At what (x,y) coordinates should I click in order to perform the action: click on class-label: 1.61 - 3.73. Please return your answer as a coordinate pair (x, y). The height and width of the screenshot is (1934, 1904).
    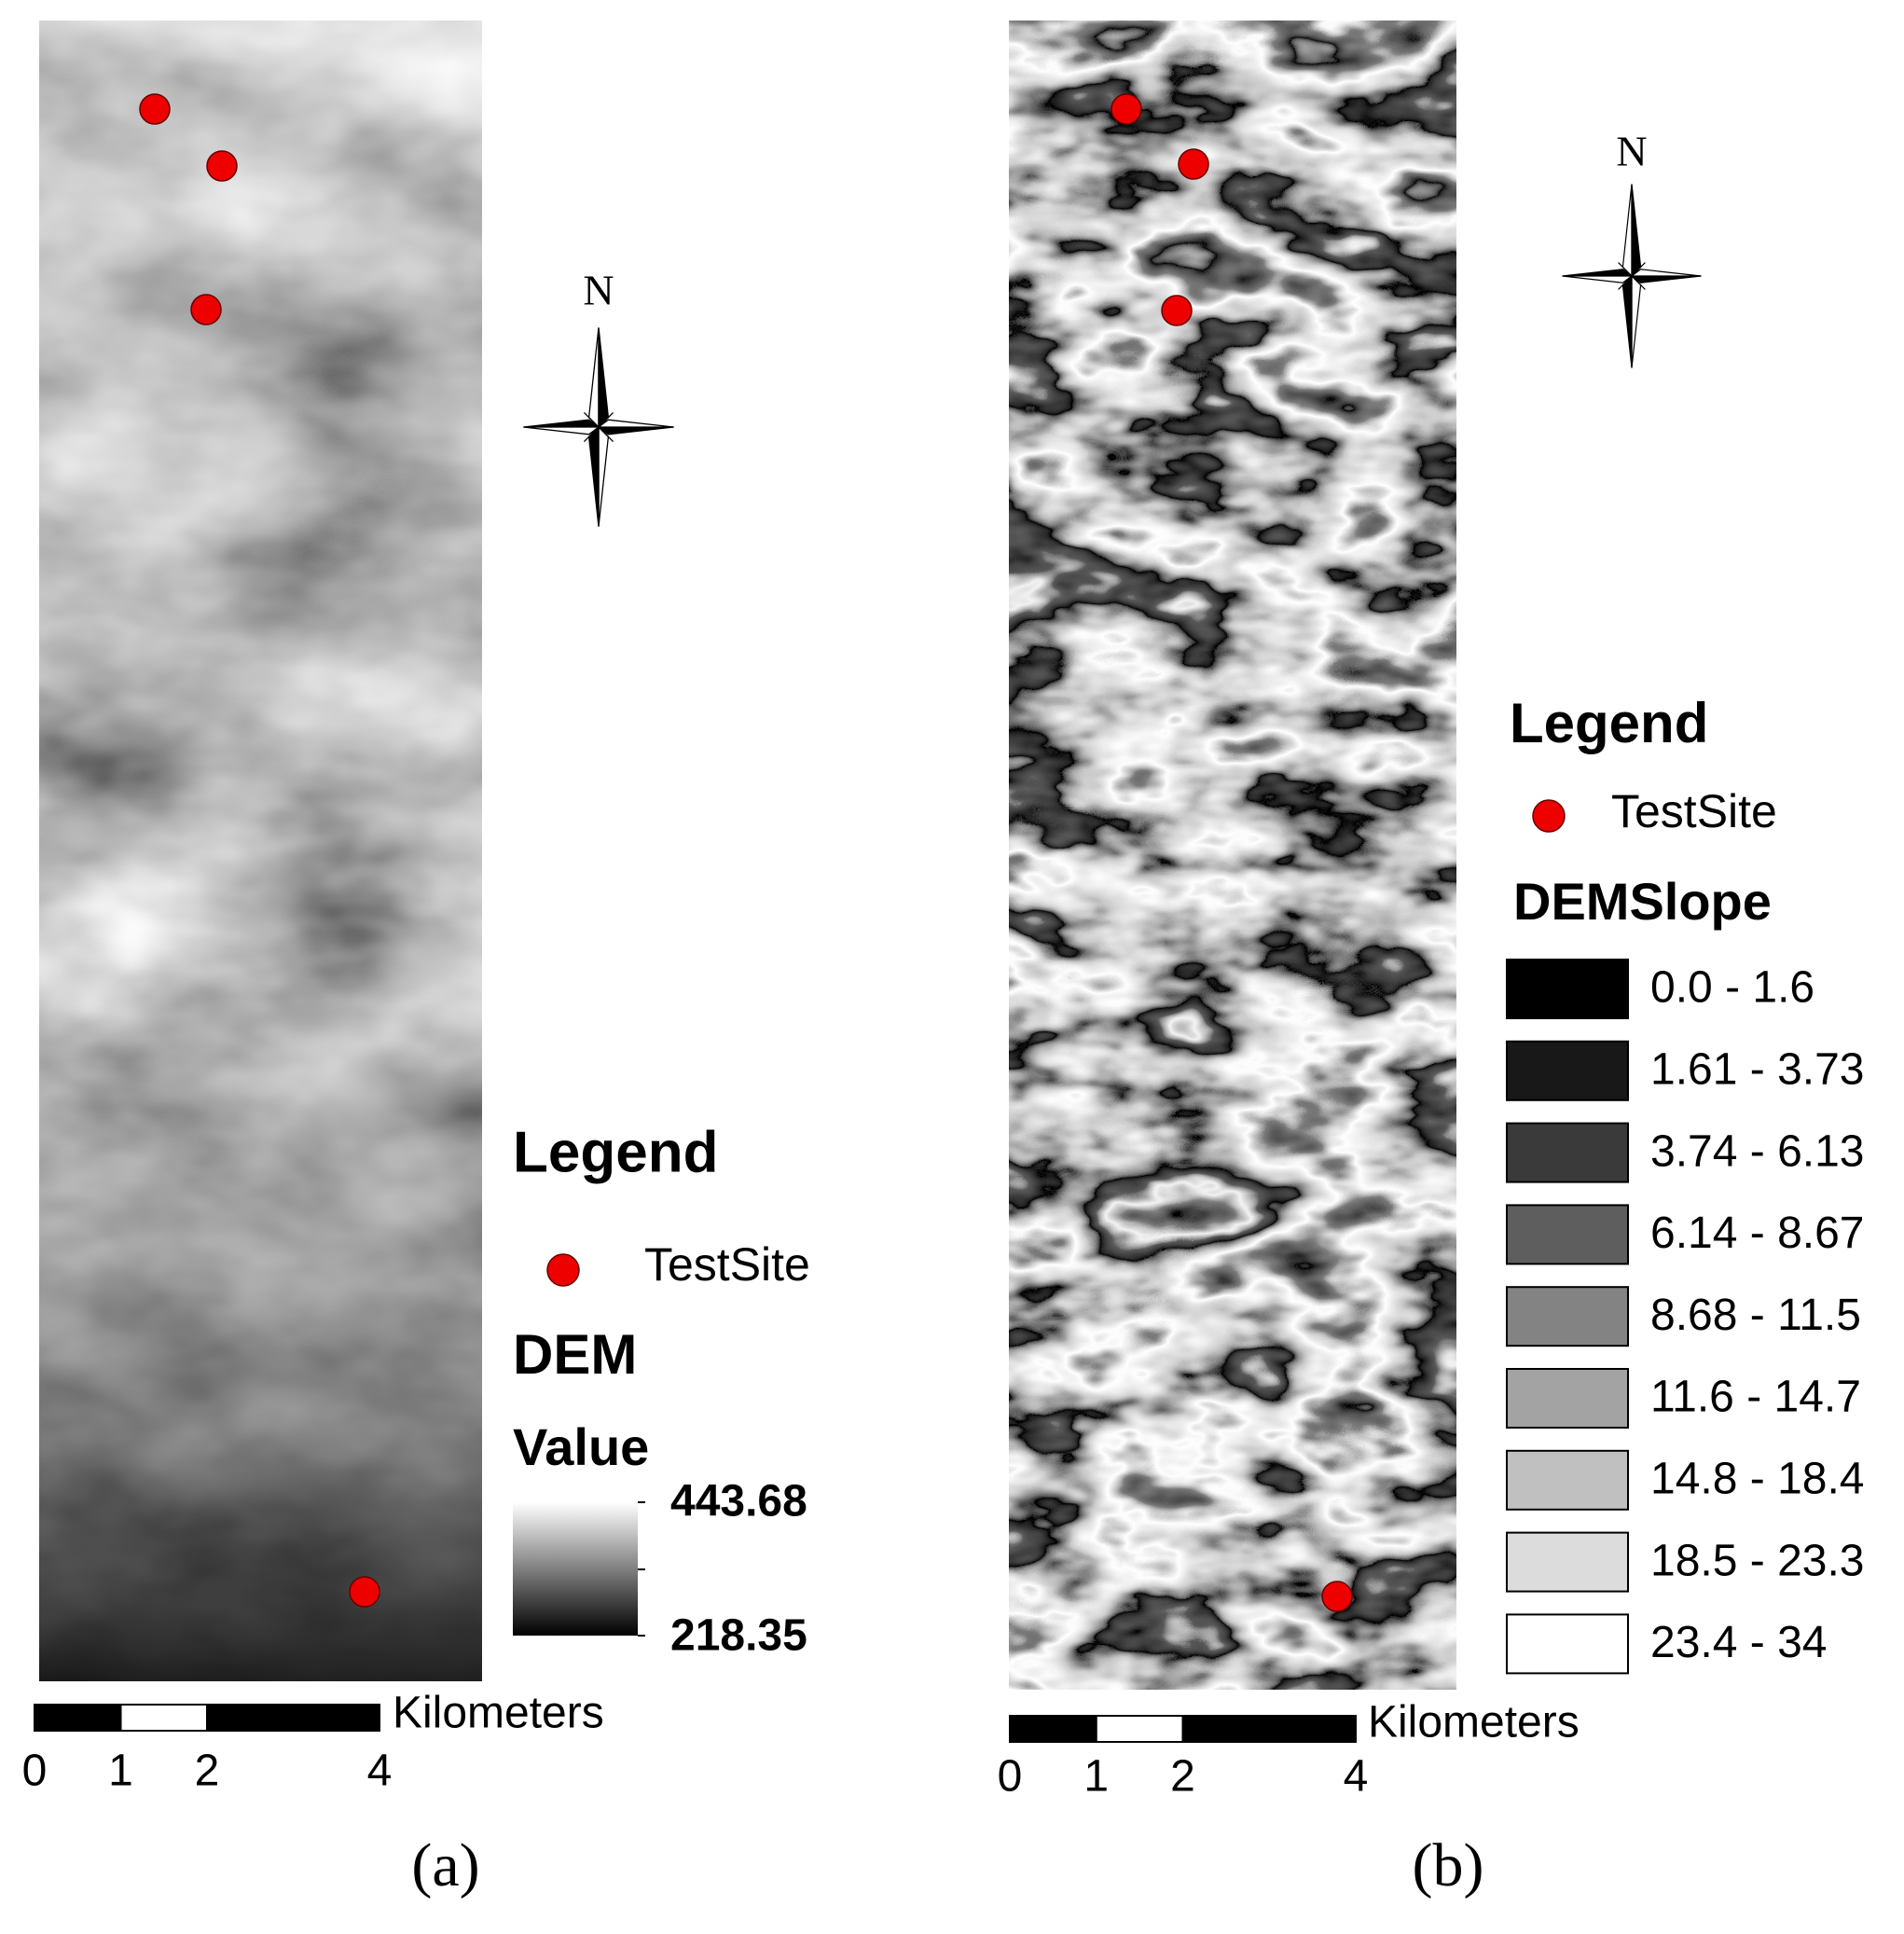
    Looking at the image, I should click on (1757, 1069).